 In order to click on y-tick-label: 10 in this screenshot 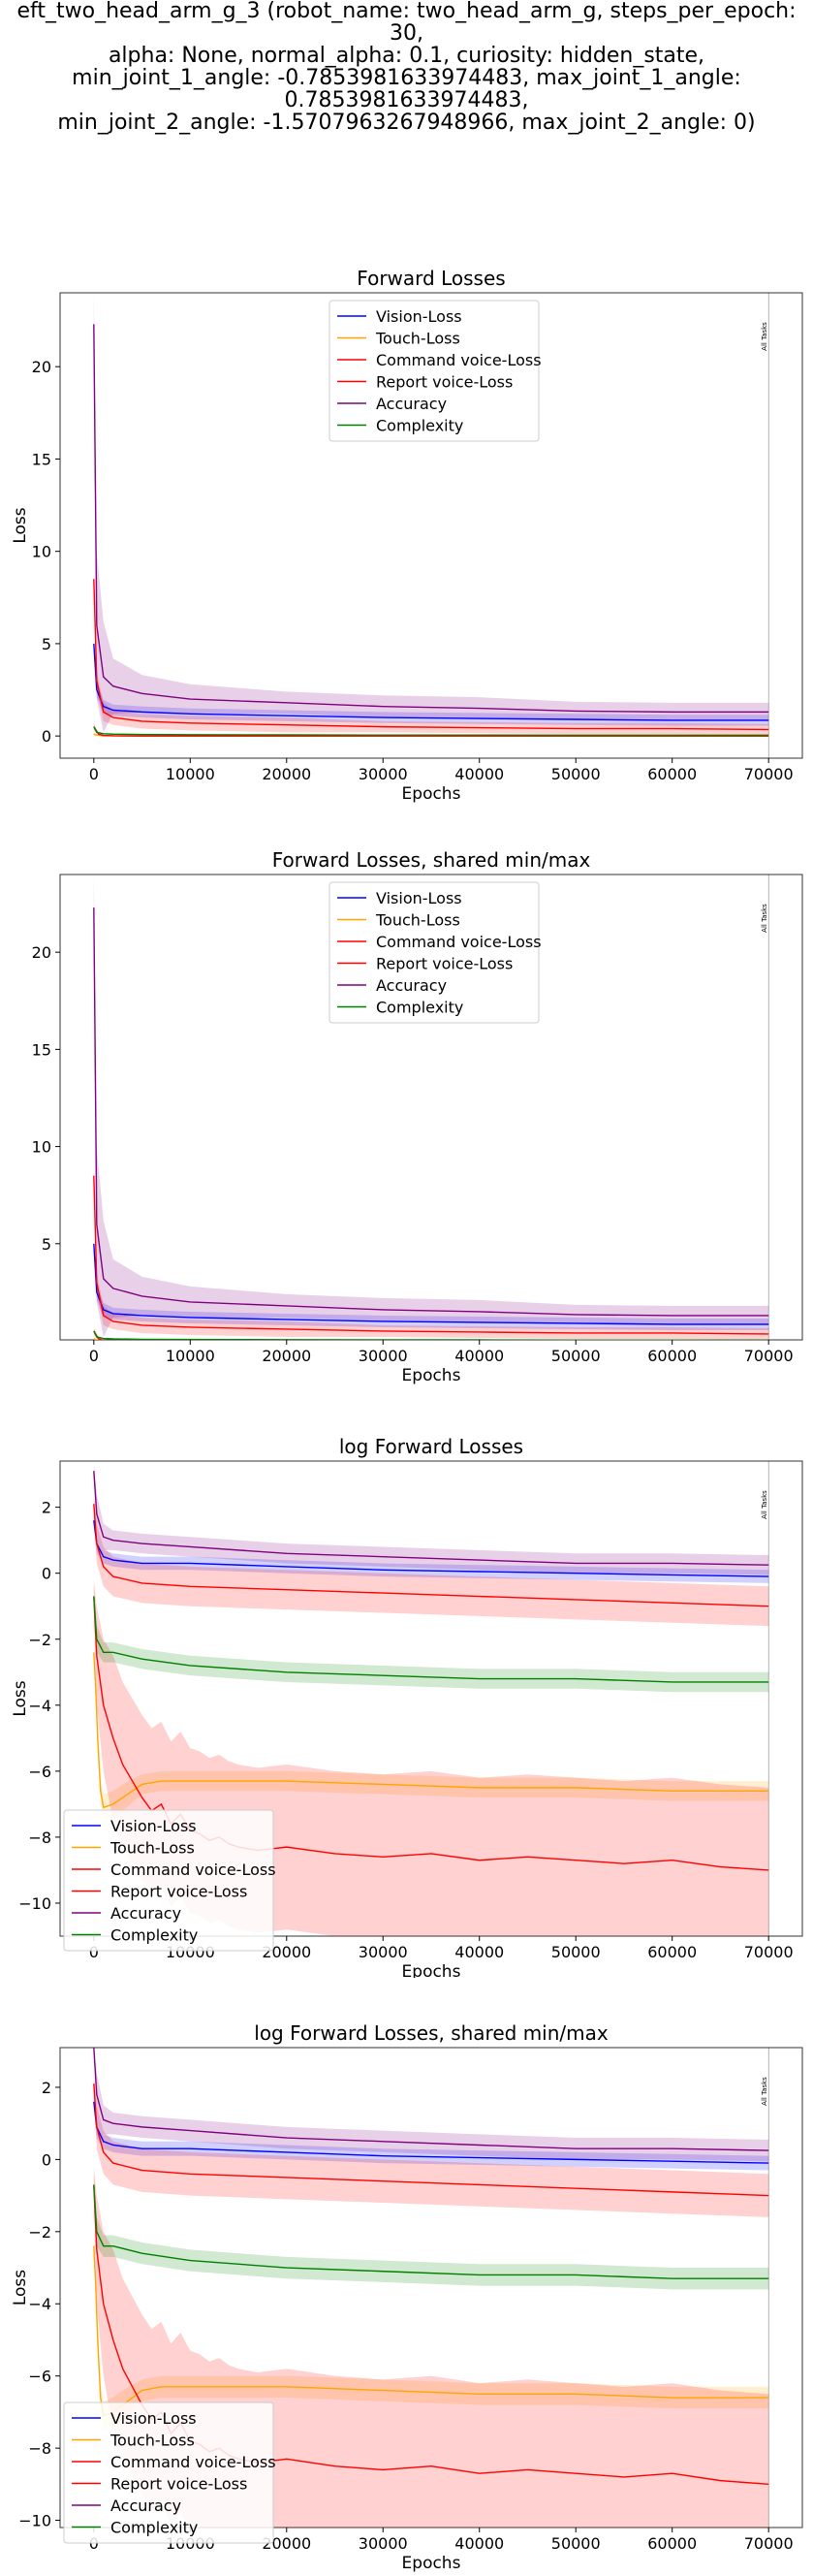, I will do `click(41, 1147)`.